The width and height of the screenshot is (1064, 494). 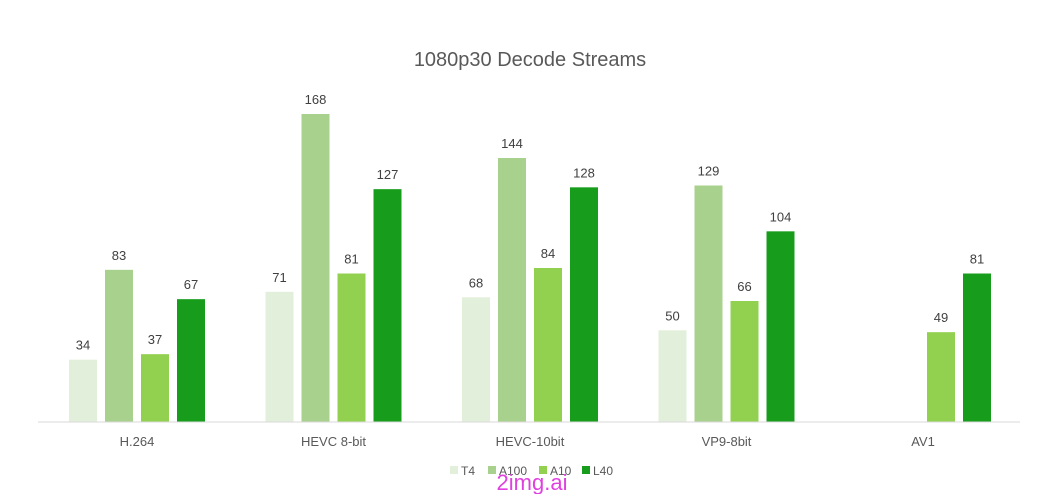 What do you see at coordinates (530, 60) in the screenshot?
I see `chart-title: 1080p30 Decode Streams` at bounding box center [530, 60].